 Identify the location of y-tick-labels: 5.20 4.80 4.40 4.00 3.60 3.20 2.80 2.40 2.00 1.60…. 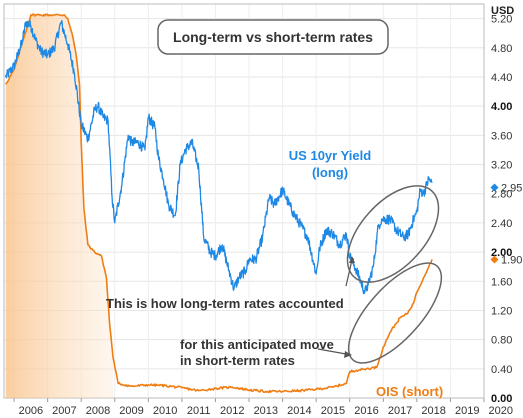
(501, 209).